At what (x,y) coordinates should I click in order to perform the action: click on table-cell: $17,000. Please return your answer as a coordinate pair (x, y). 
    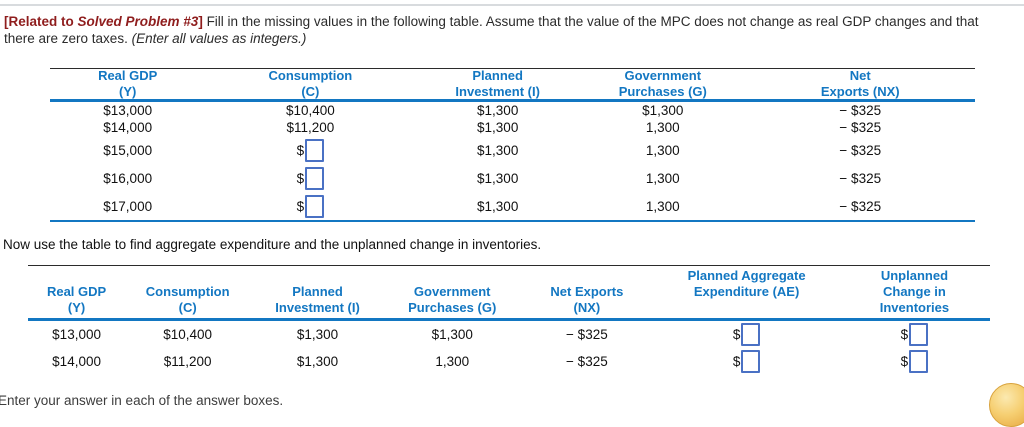
    Looking at the image, I should click on (128, 206).